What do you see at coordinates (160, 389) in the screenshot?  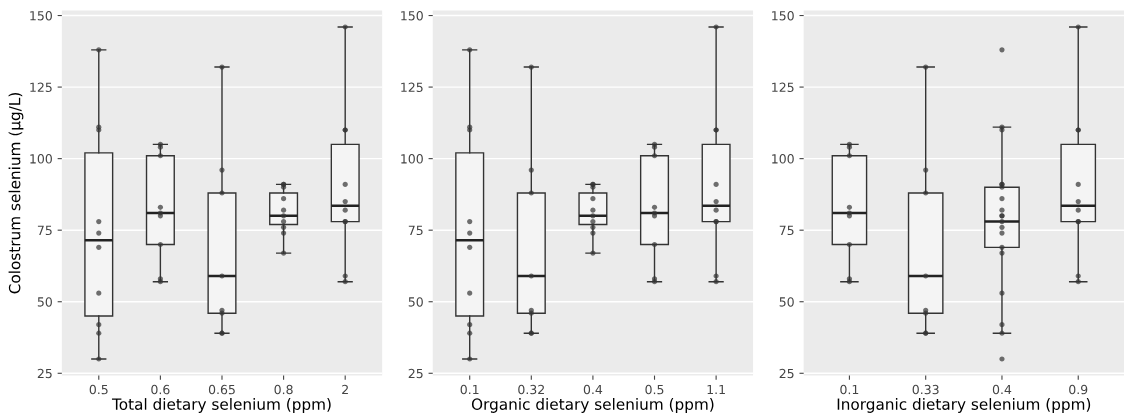 I see `x-tick-label: 0.6` at bounding box center [160, 389].